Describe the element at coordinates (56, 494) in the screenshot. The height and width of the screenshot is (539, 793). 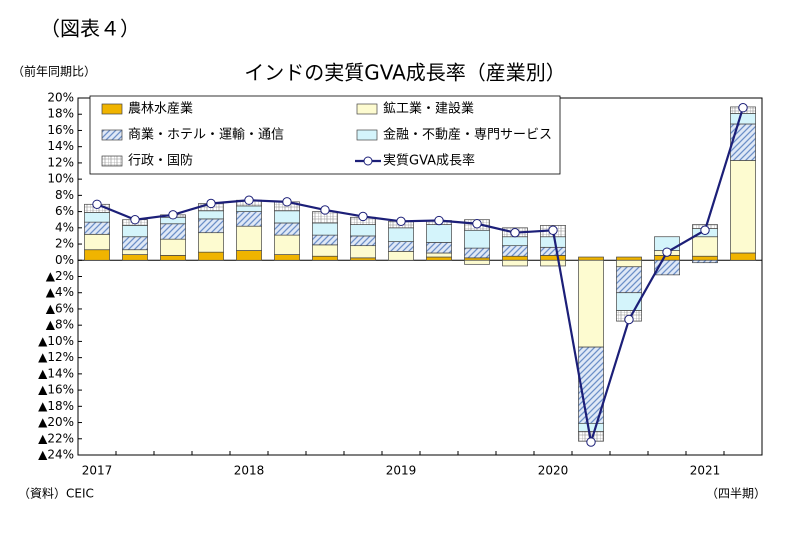
I see `source: （資料）CEIC` at that location.